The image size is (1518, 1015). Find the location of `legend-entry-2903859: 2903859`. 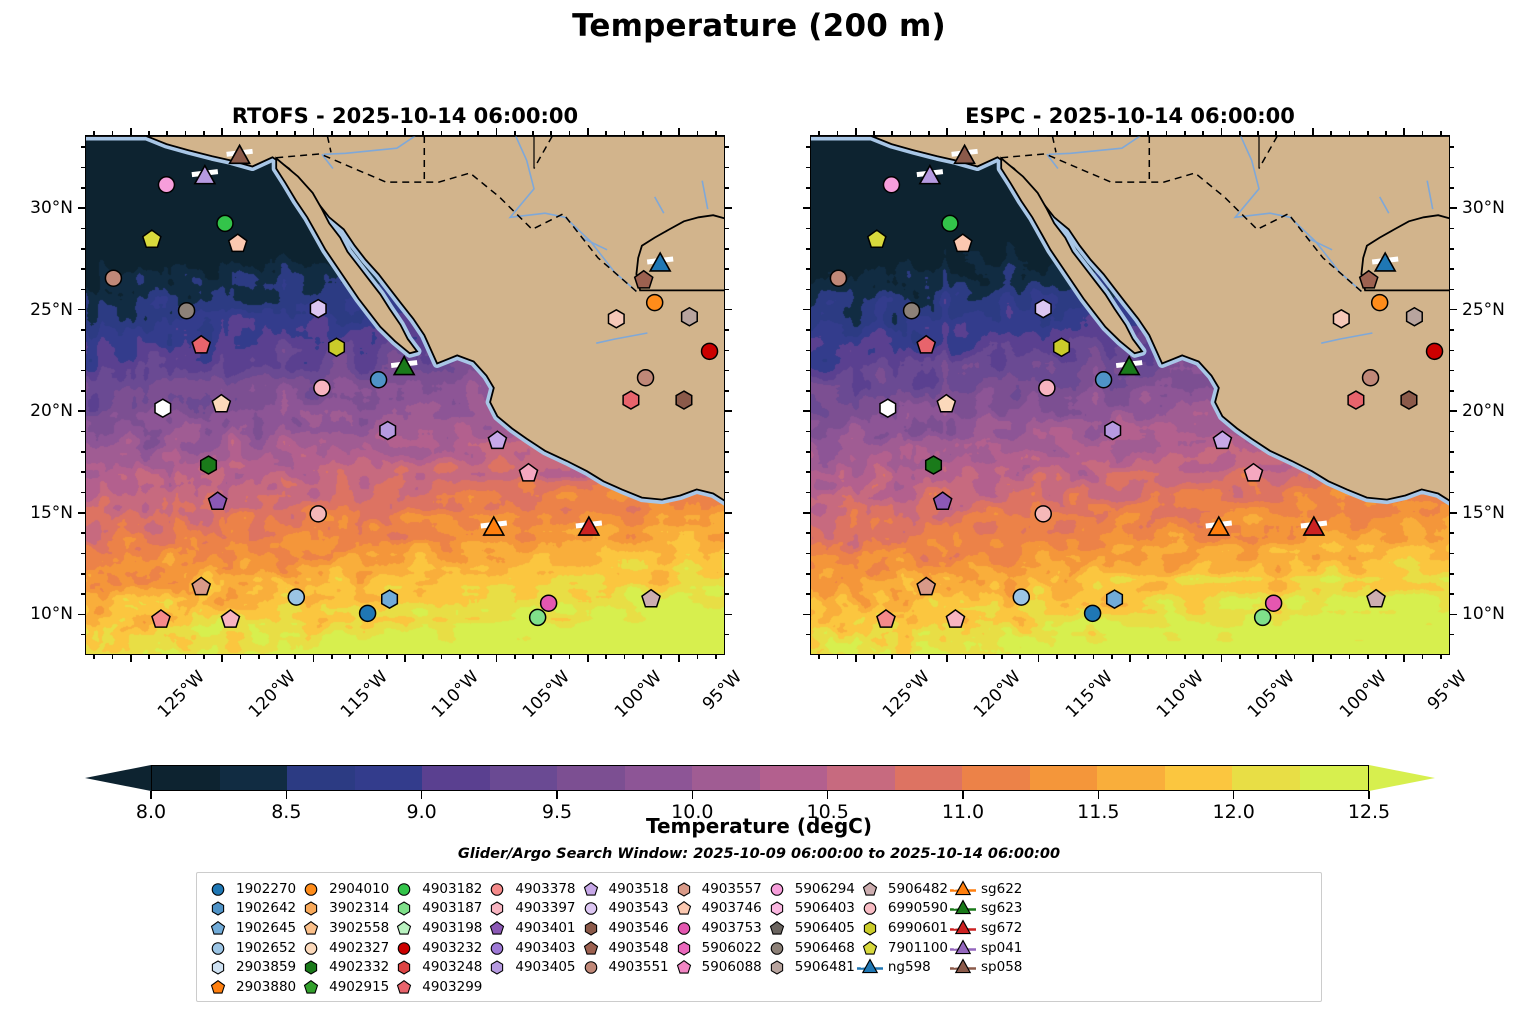

legend-entry-2903859: 2903859 is located at coordinates (249, 967).